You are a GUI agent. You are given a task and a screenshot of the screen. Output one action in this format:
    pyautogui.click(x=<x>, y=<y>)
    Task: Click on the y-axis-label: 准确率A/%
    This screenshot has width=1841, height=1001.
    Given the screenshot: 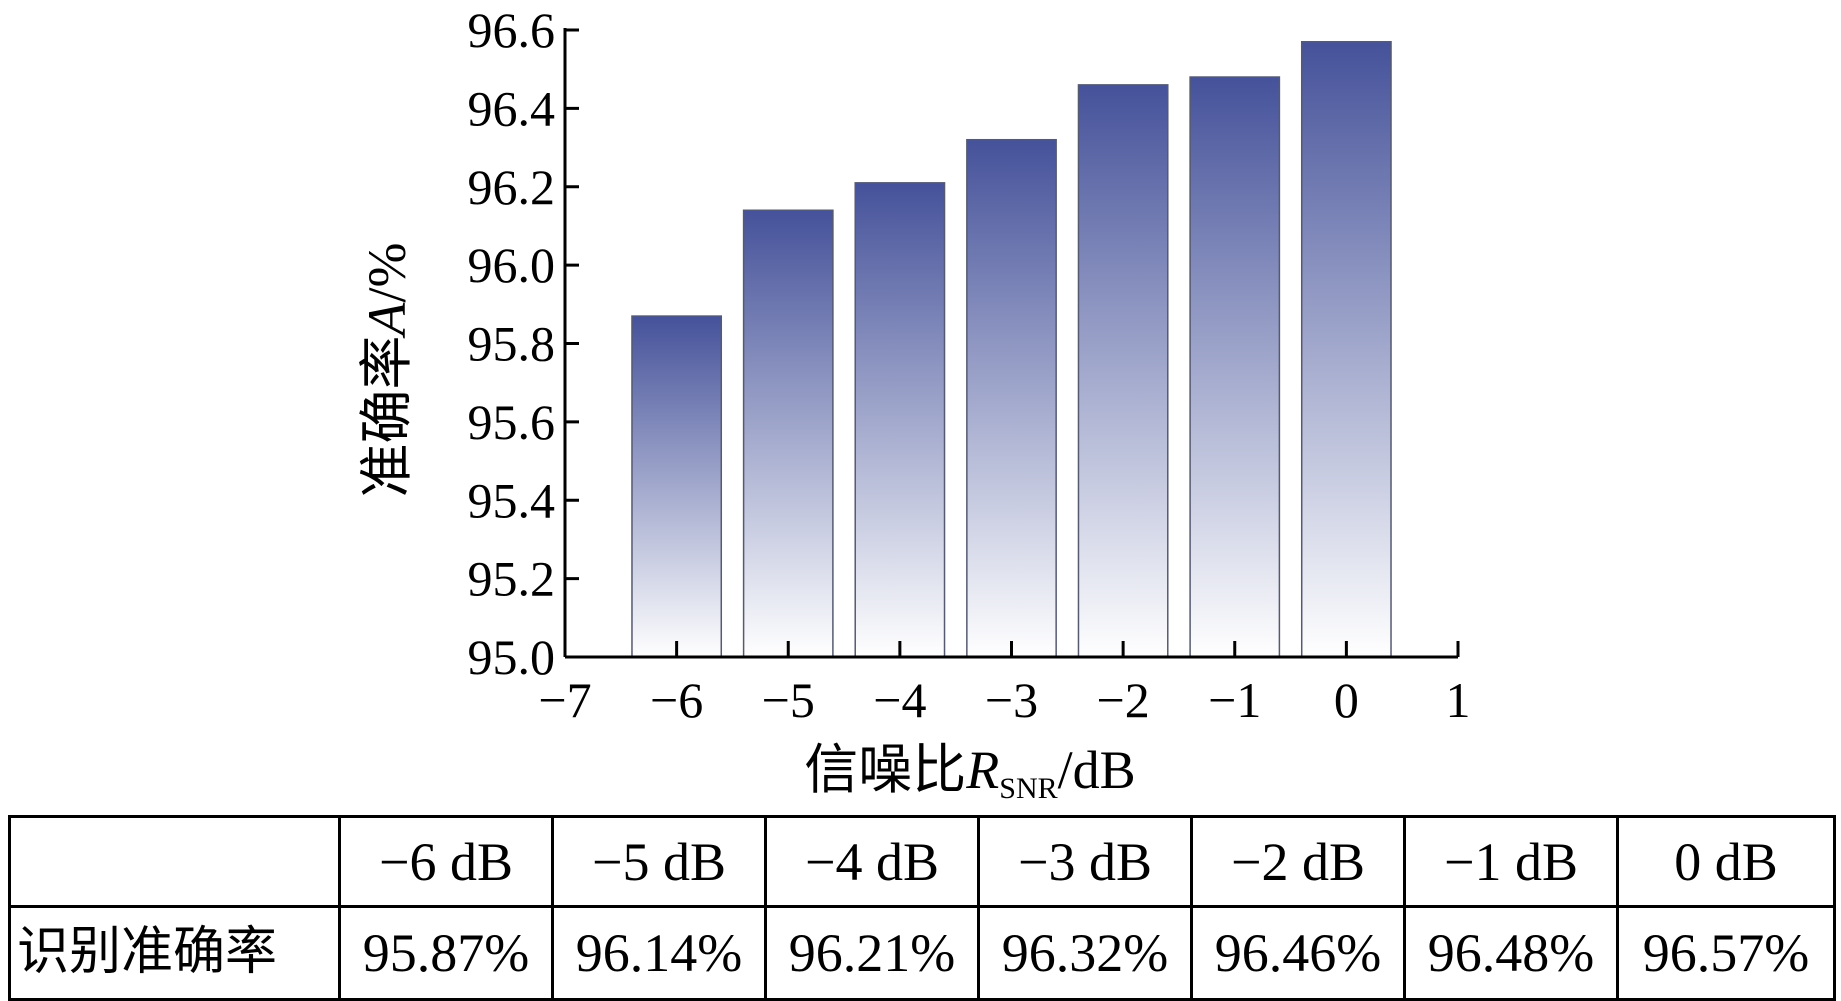 What is the action you would take?
    pyautogui.click(x=387, y=370)
    